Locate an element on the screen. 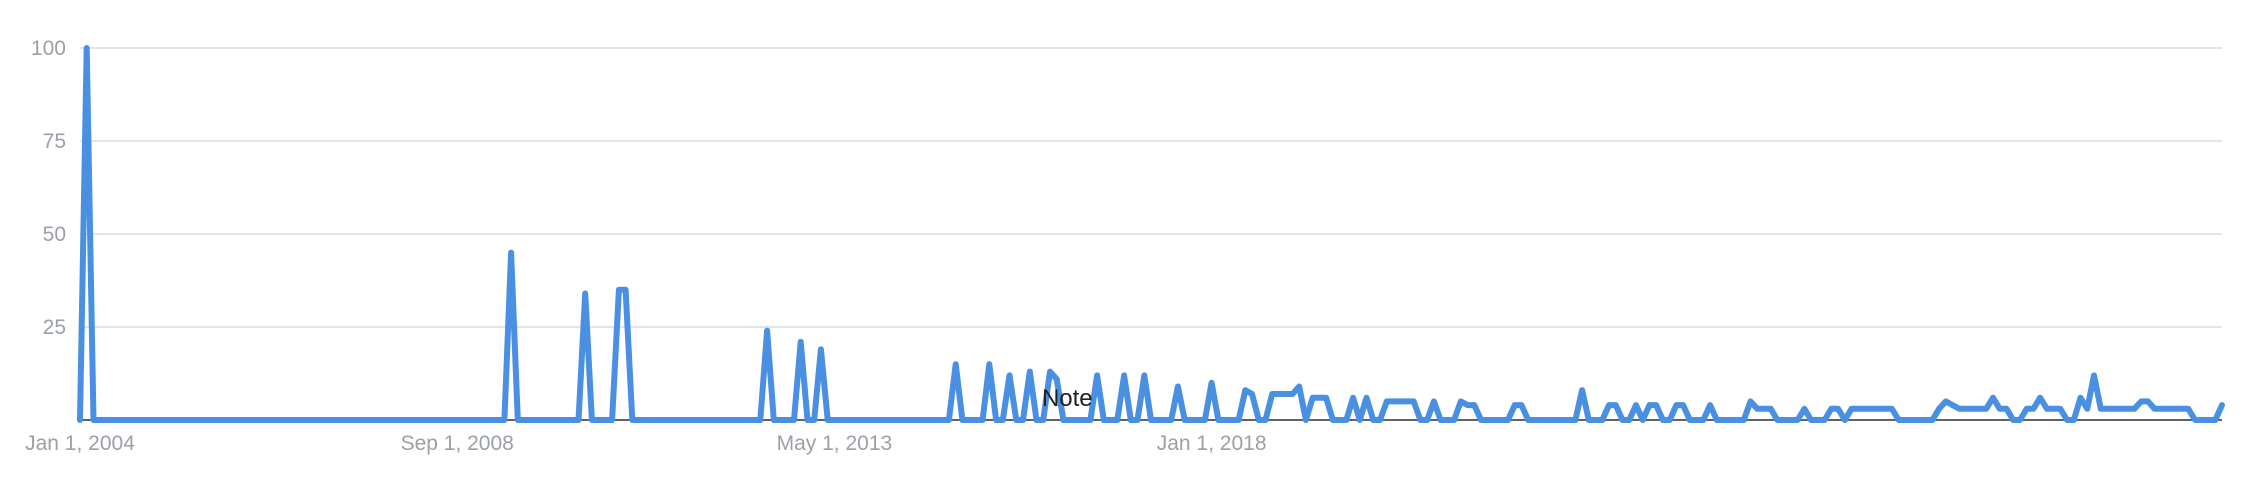  y-tick-label: 50 is located at coordinates (54, 234).